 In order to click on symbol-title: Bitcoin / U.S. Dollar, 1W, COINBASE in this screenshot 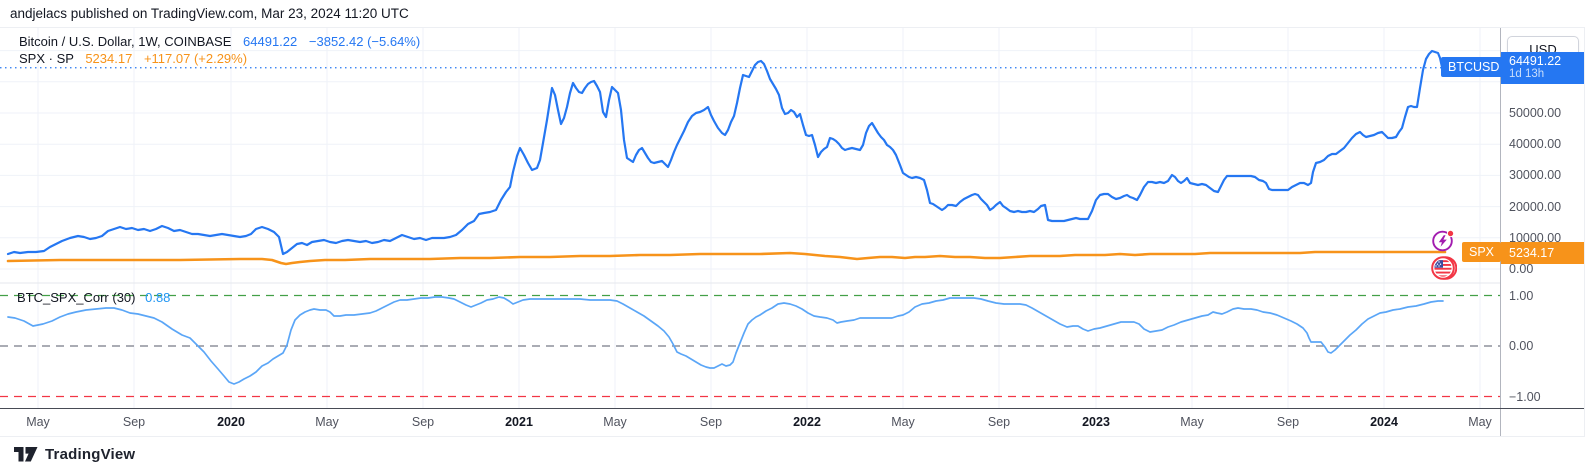, I will do `click(125, 41)`.